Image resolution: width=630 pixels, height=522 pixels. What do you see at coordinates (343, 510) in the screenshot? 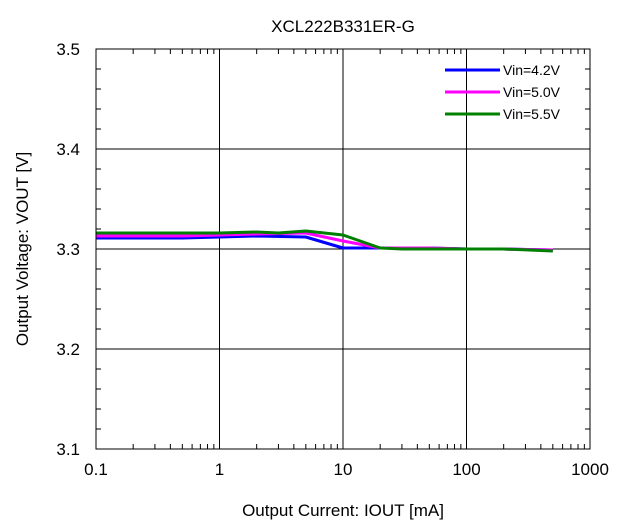
I see `x-axis-label: Output Current: IOUT [mA]` at bounding box center [343, 510].